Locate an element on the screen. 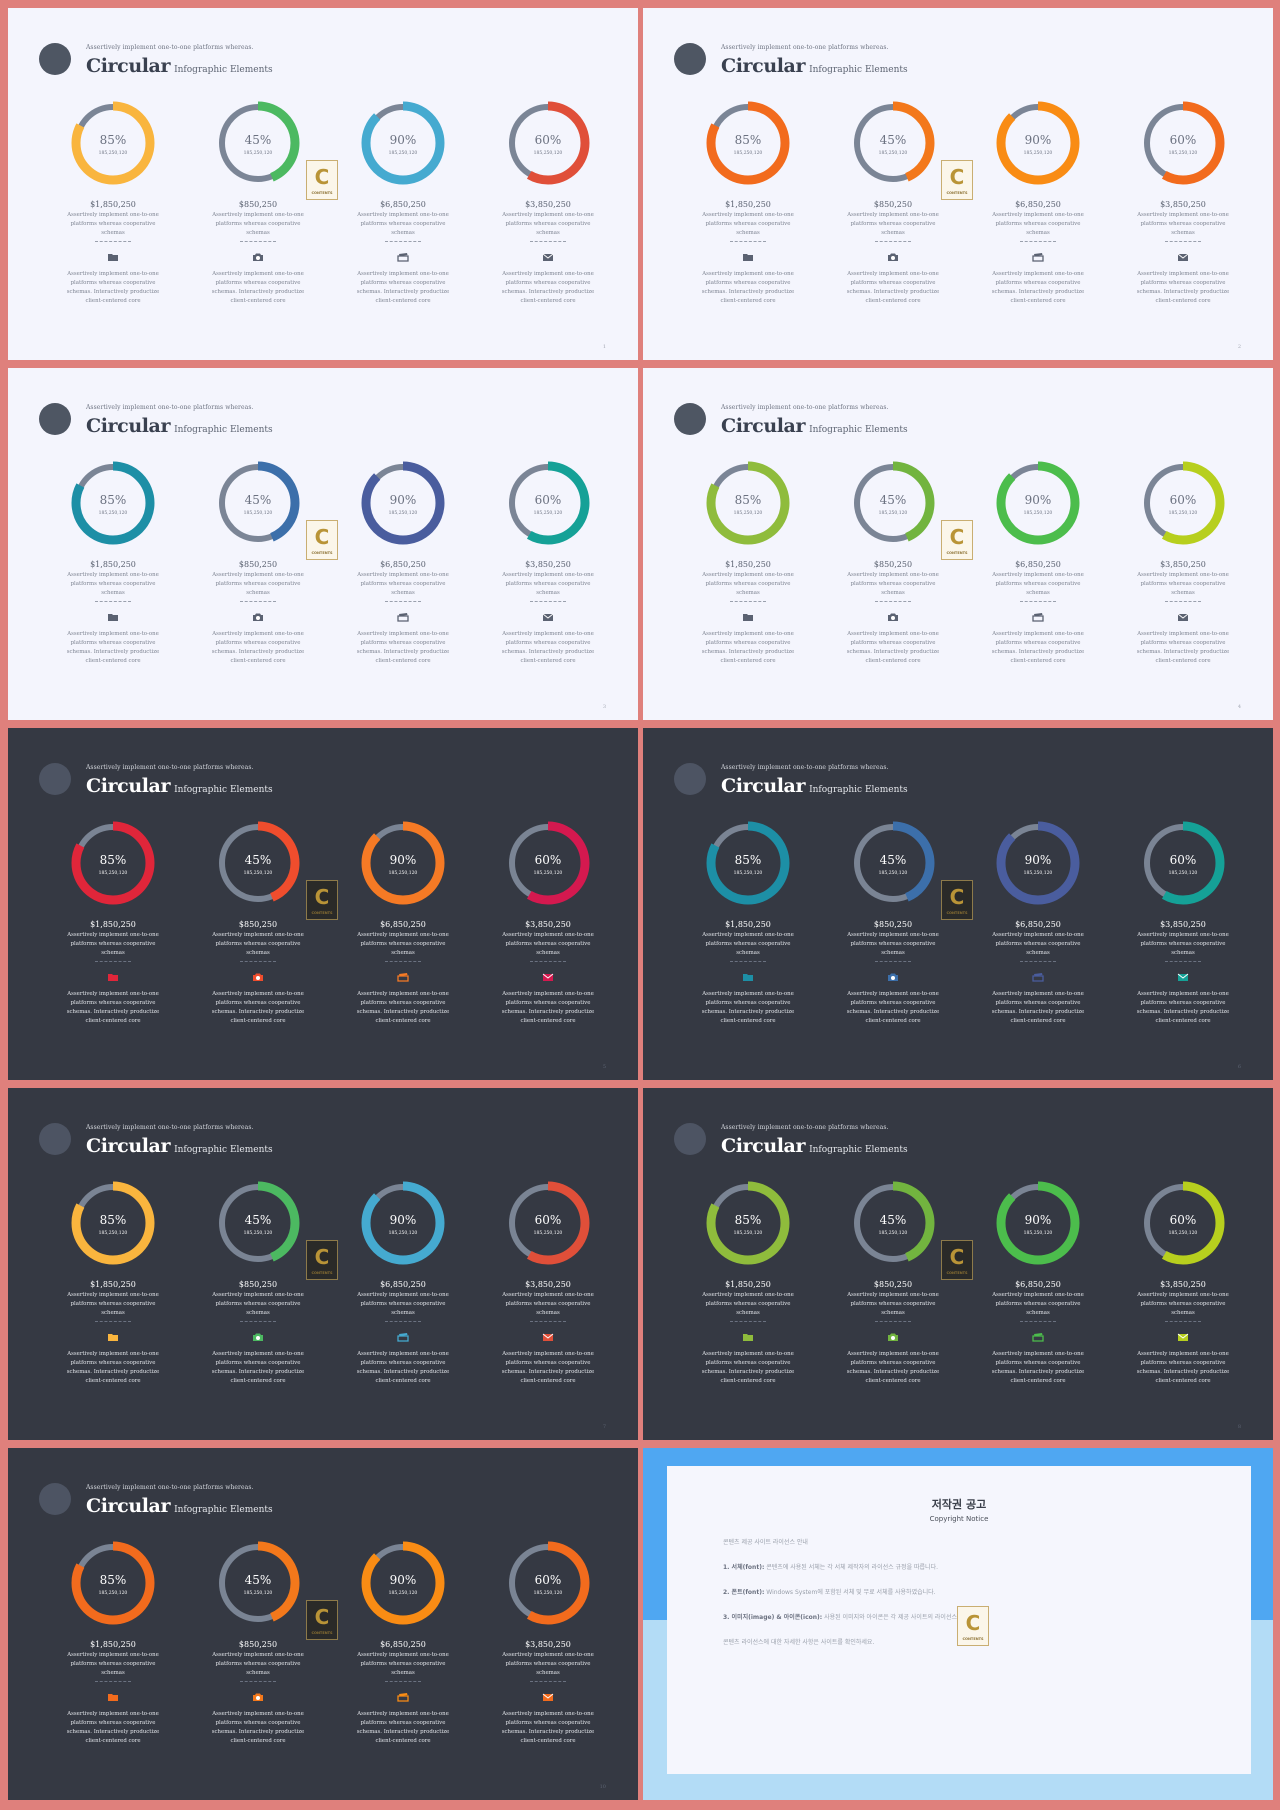 The height and width of the screenshot is (1810, 1280). folder-icon is located at coordinates (748, 1337).